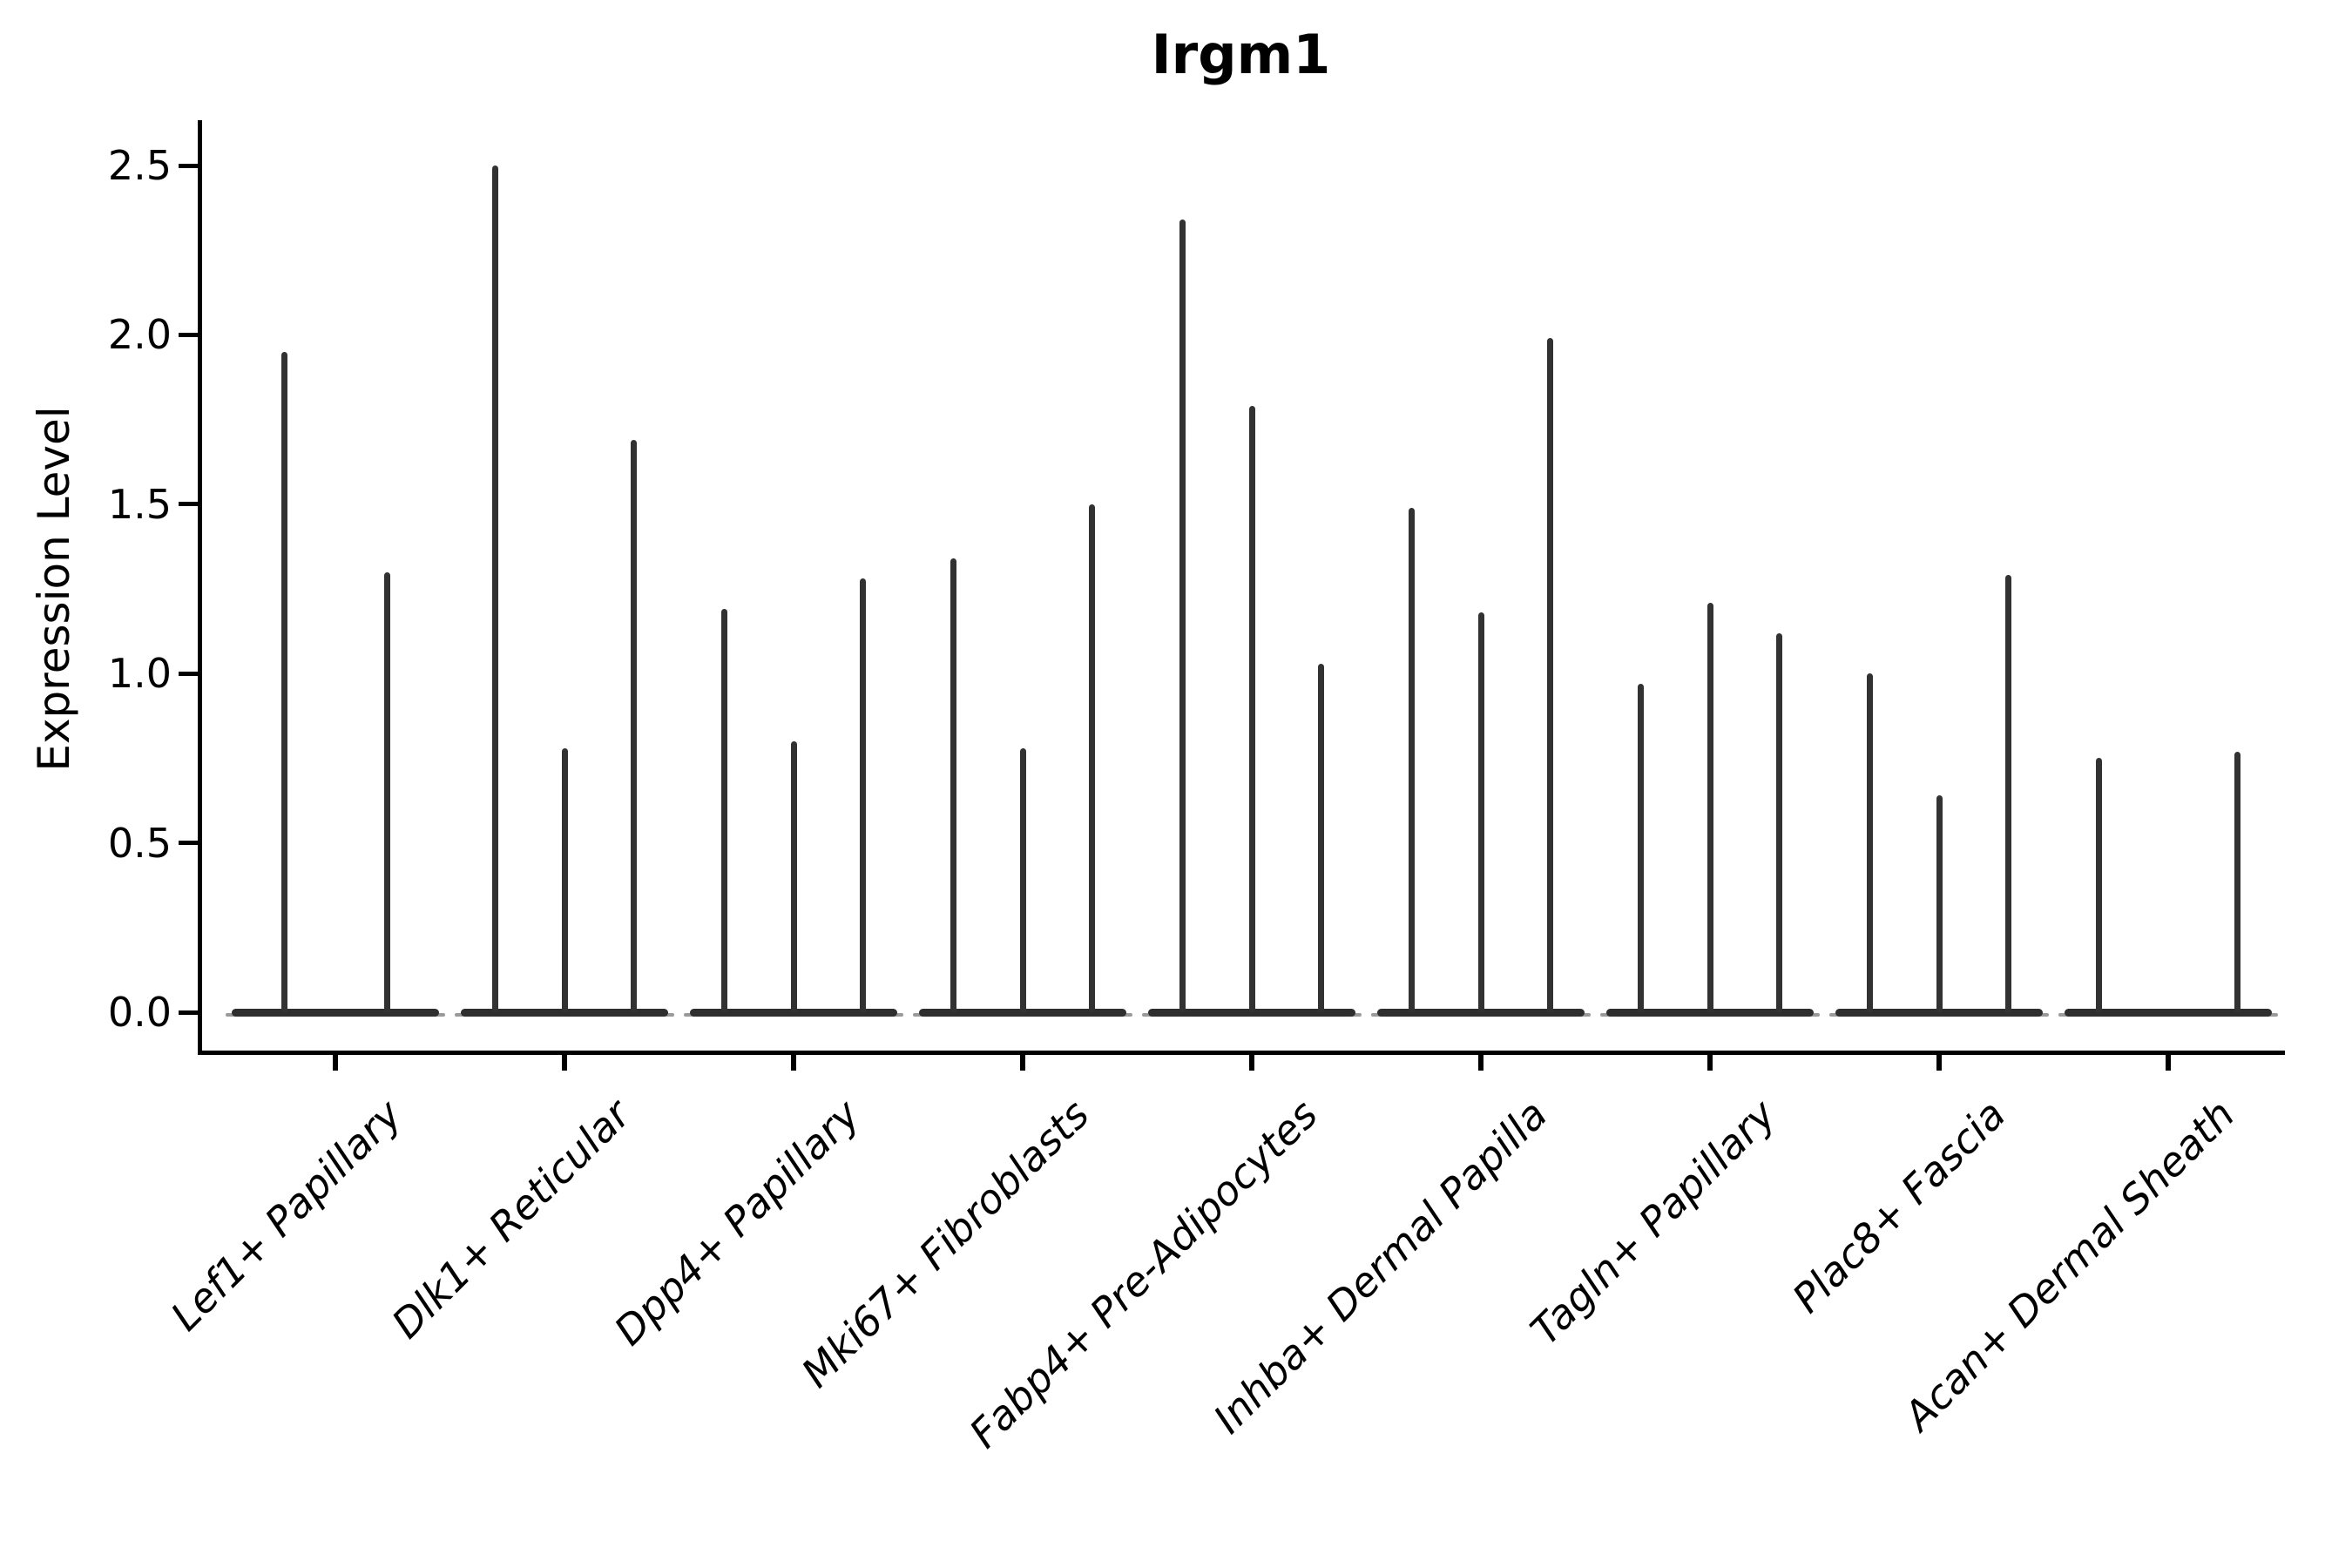  Describe the element at coordinates (139, 335) in the screenshot. I see `y-tick-label: 2.0` at that location.